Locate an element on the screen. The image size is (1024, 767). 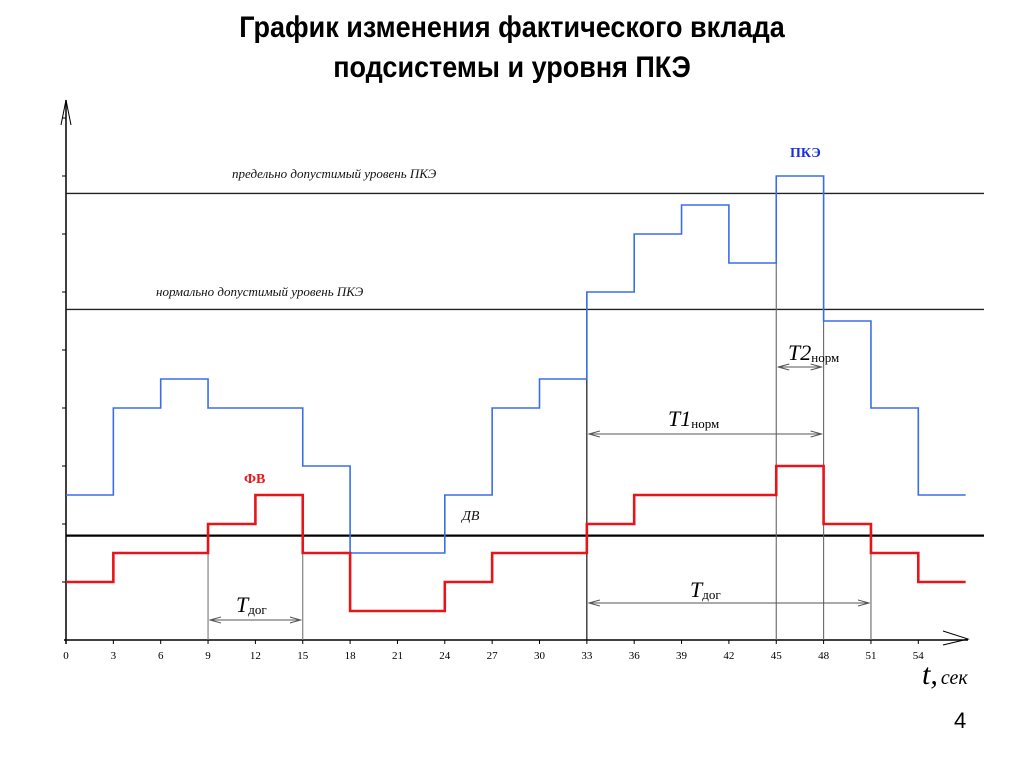
pke-series-label: ПКЭ is located at coordinates (805, 153).